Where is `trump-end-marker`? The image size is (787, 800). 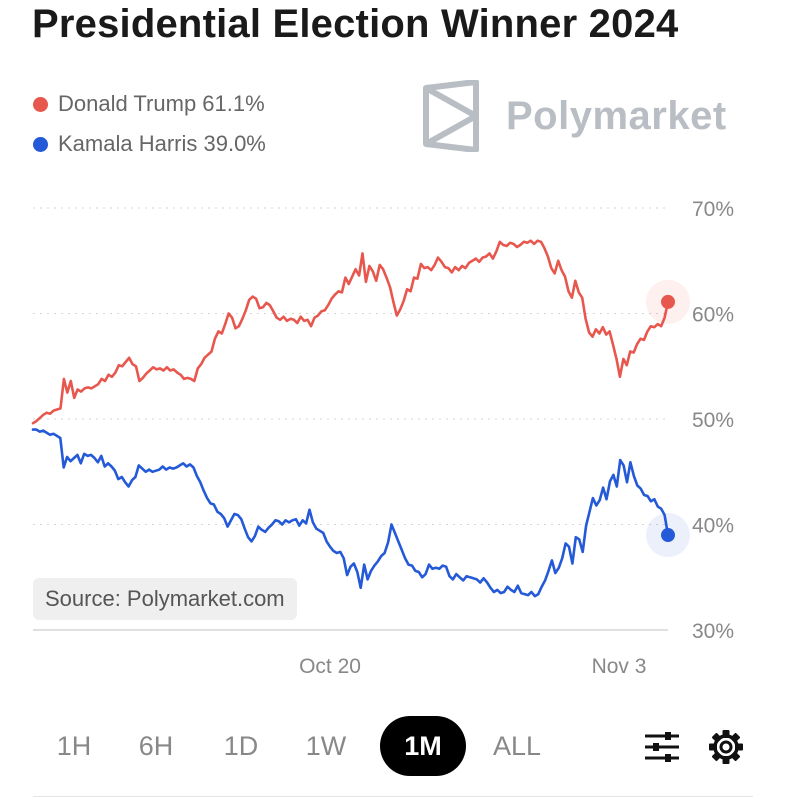 trump-end-marker is located at coordinates (668, 301).